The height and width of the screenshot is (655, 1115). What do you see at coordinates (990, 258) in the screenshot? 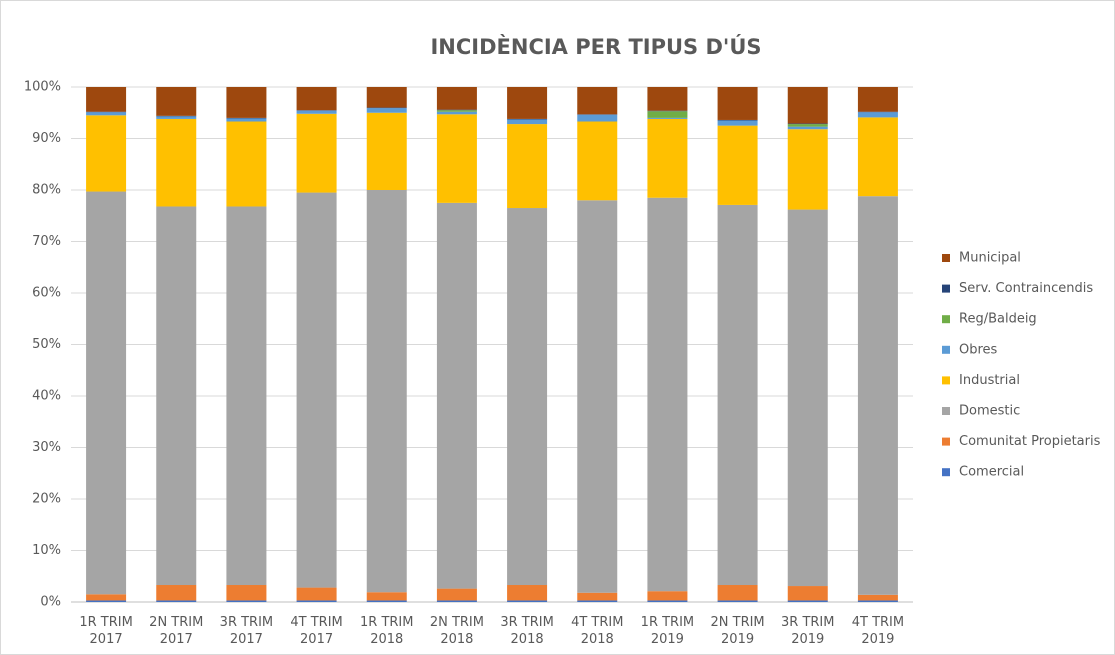
I see `legend-label: Municipal` at bounding box center [990, 258].